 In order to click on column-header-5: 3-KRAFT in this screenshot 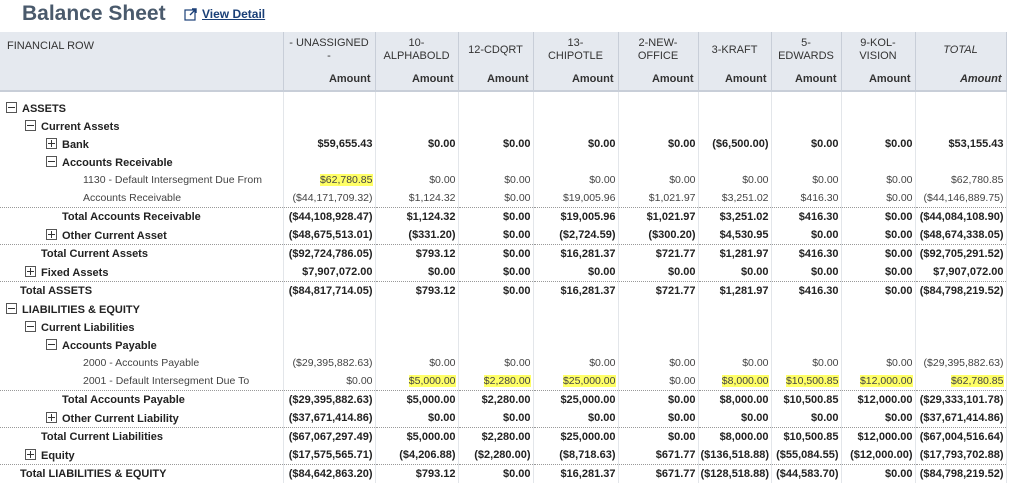, I will do `click(735, 50)`.